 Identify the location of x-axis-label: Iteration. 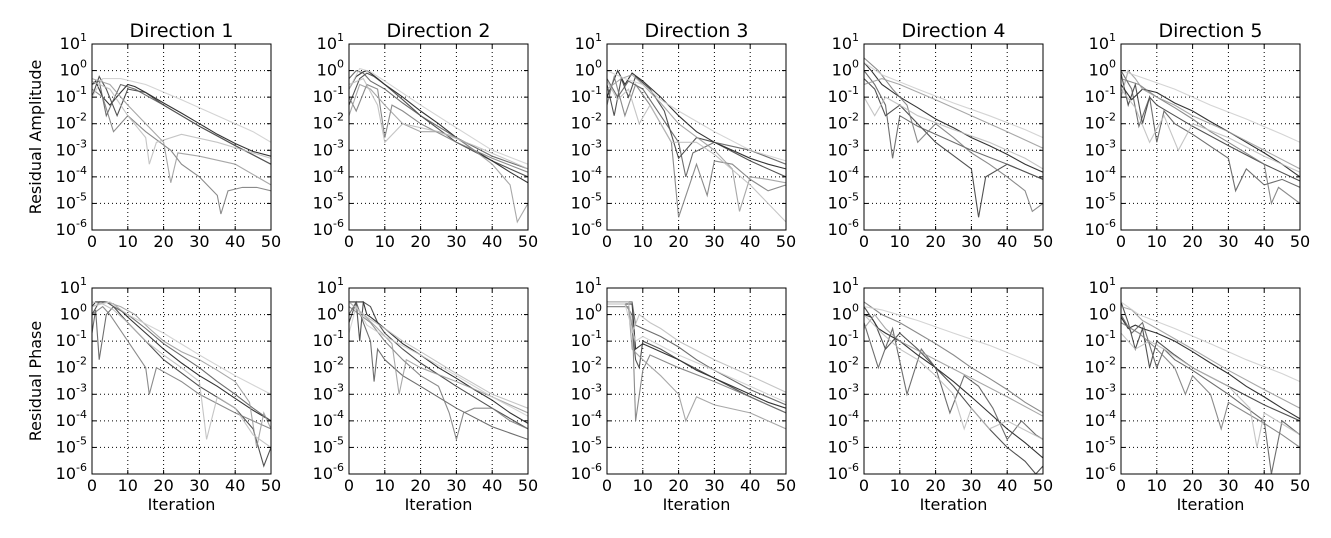
(439, 504).